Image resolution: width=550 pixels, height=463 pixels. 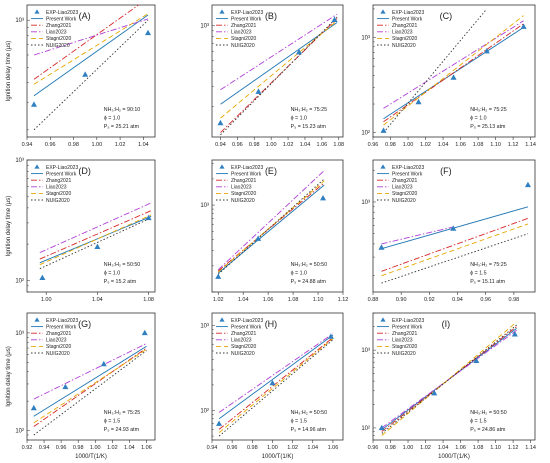 What do you see at coordinates (530, 145) in the screenshot?
I see `x-tick-label: 1.14` at bounding box center [530, 145].